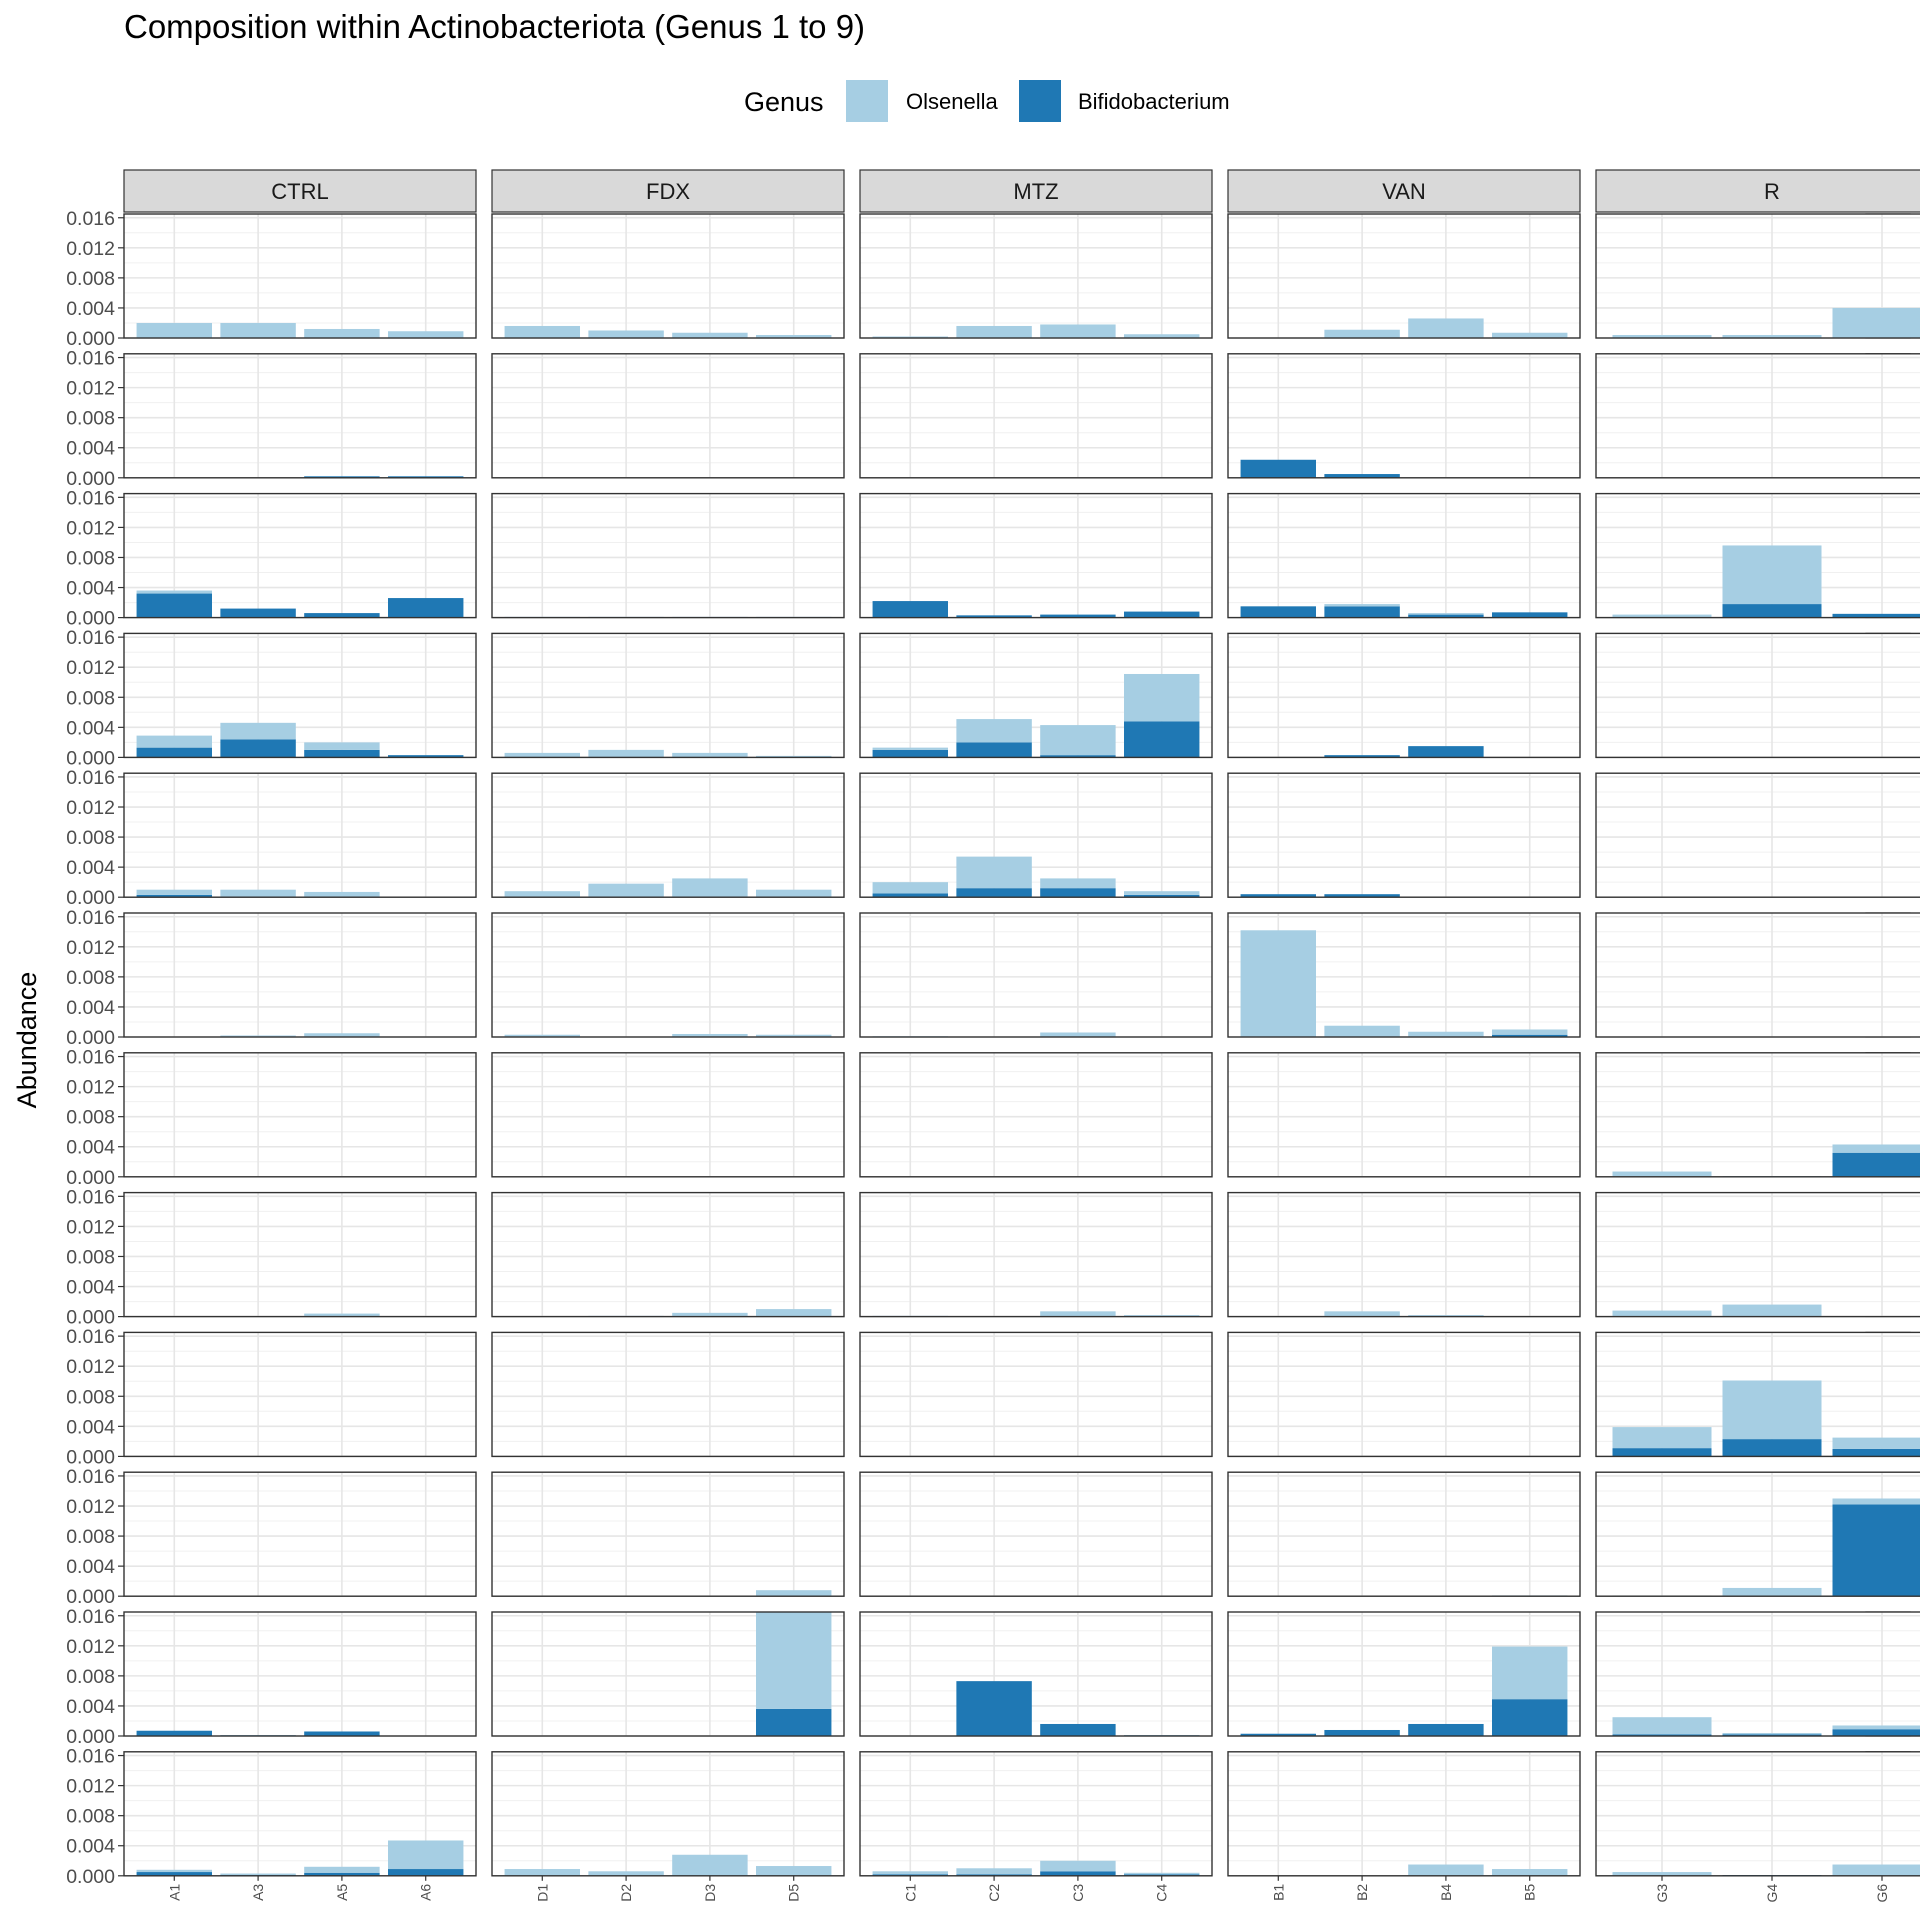 The height and width of the screenshot is (1920, 1920). Describe the element at coordinates (1154, 101) in the screenshot. I see `legend-label-bifidobacterium: Bifidobacterium` at that location.